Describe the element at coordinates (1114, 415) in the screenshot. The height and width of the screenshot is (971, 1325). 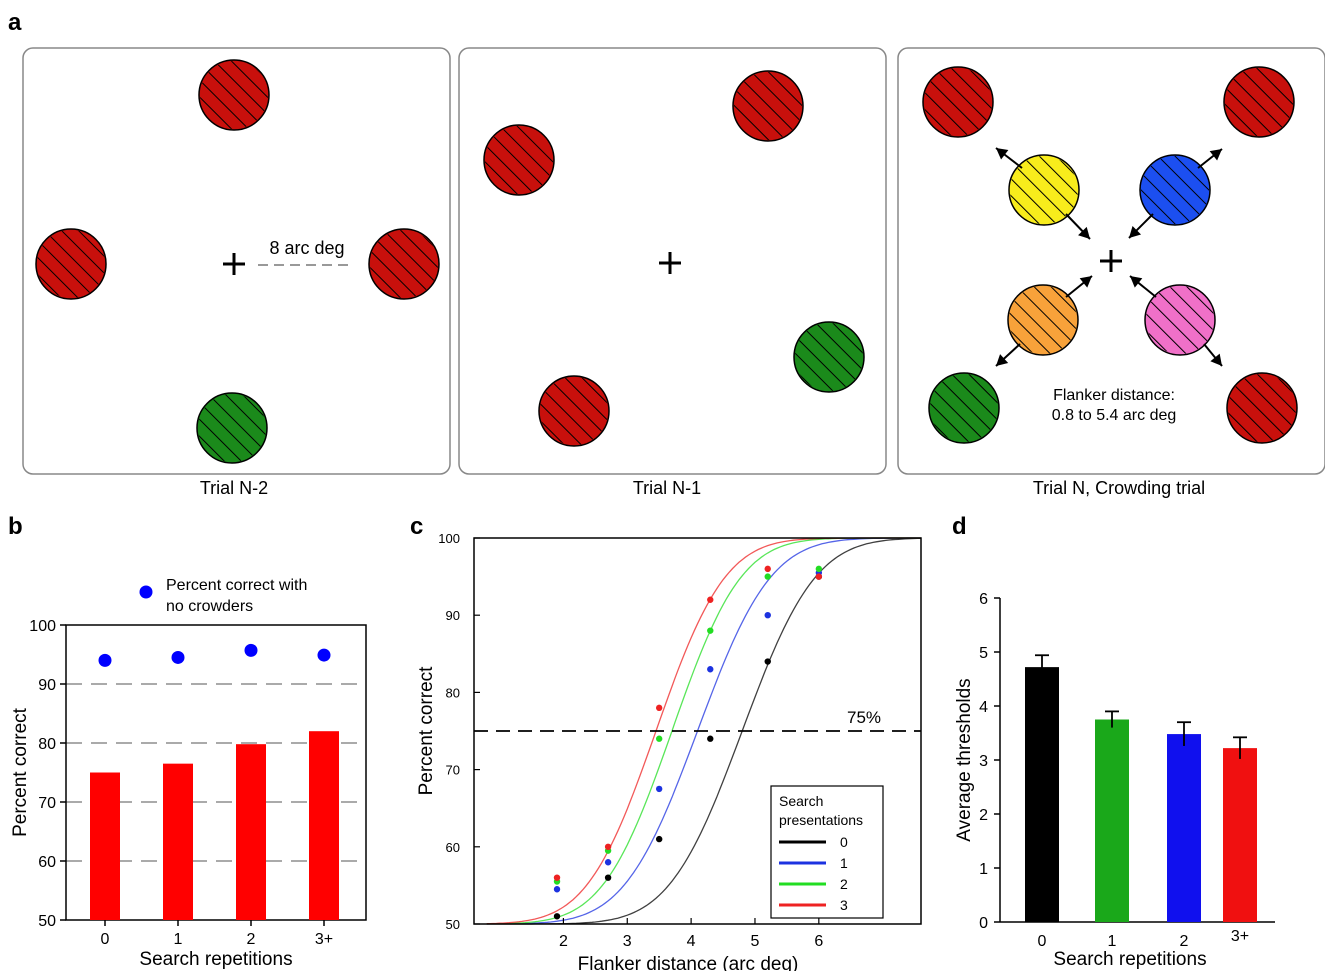
I see `flanker-distance-line2: 0.8 to 5.4 arc deg` at that location.